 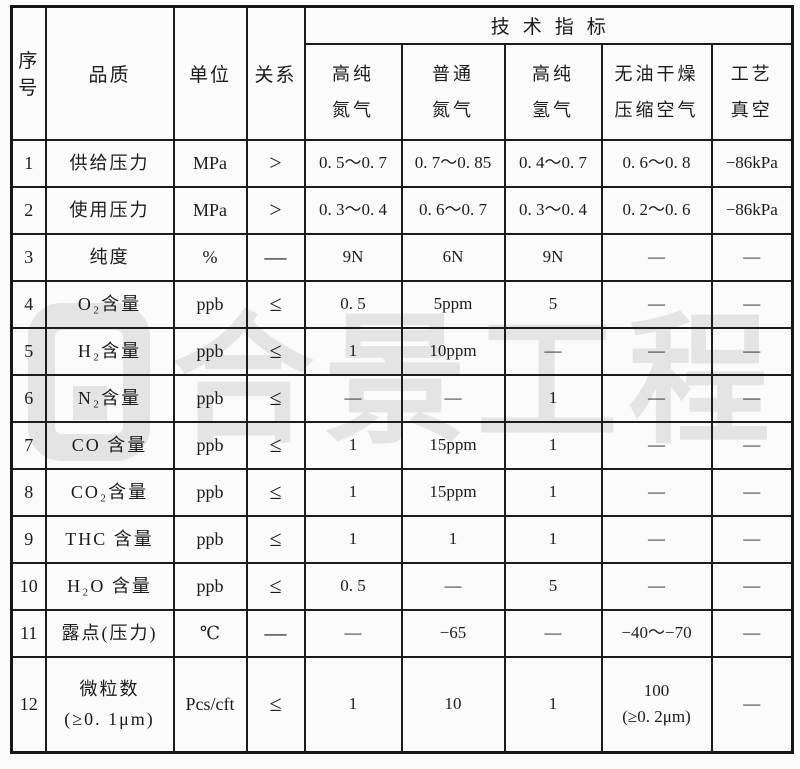 I want to click on row-number-cell: 10, so click(x=28, y=586).